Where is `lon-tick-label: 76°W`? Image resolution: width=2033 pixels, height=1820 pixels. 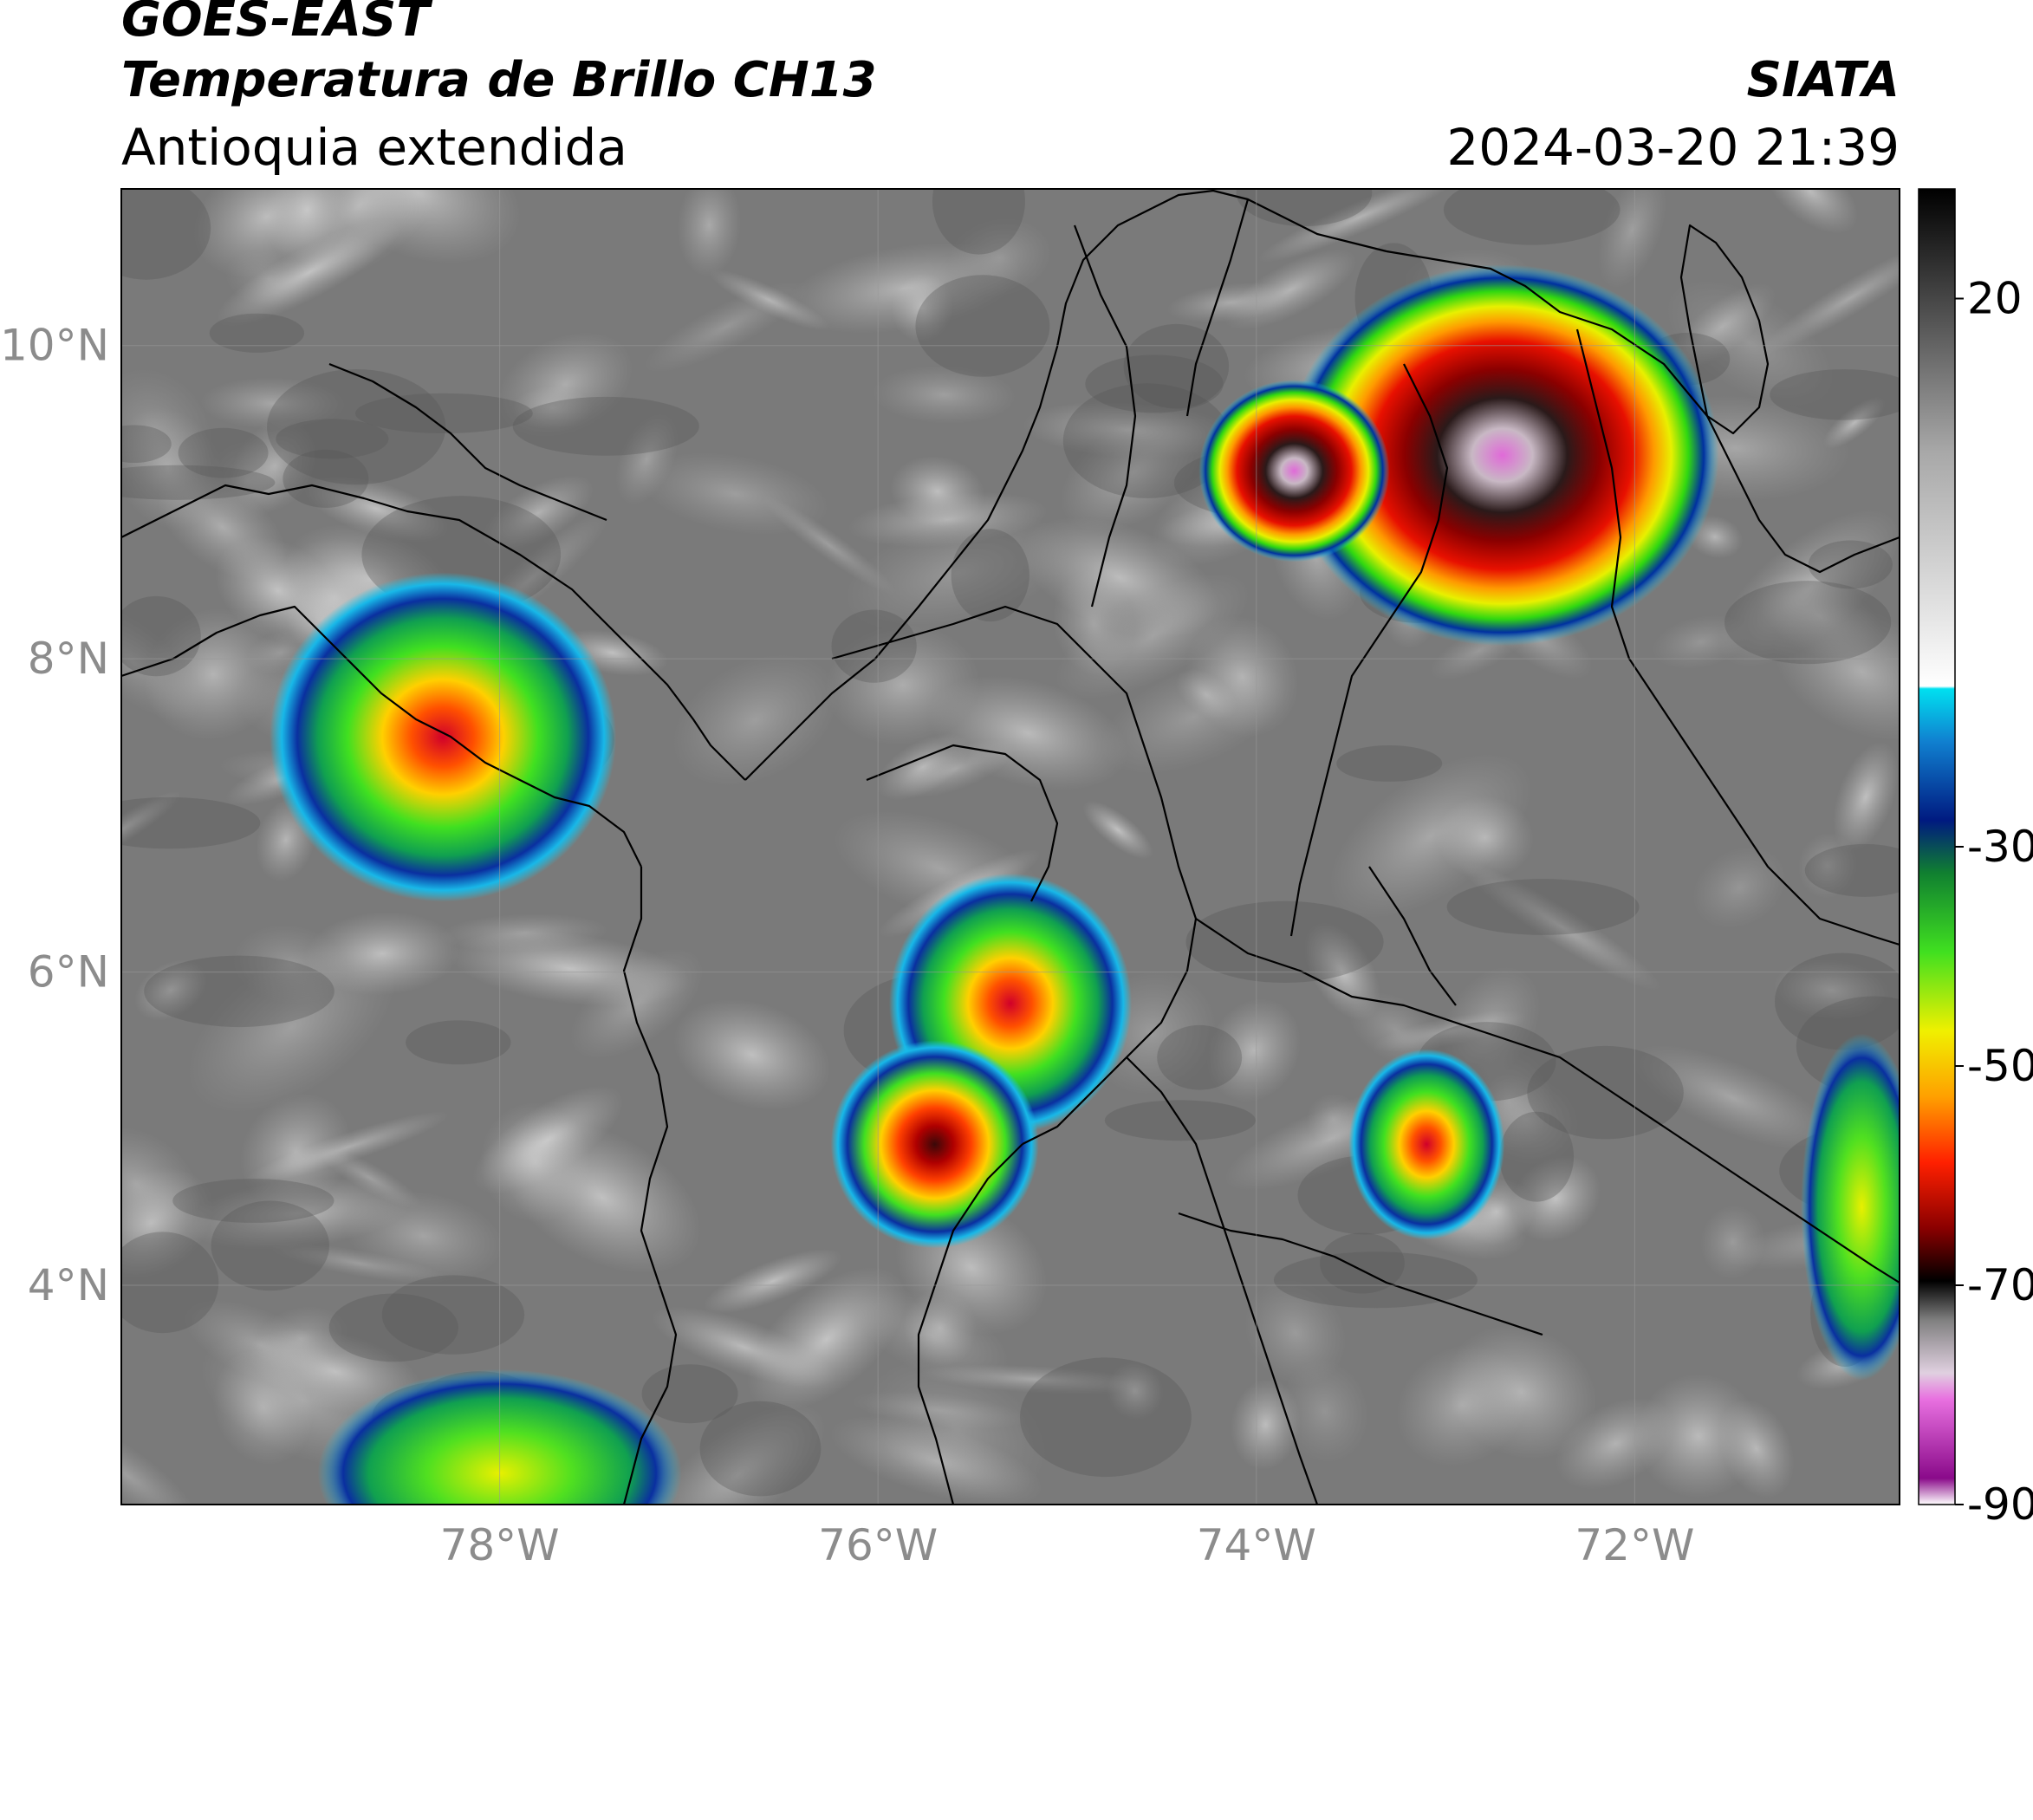
lon-tick-label: 76°W is located at coordinates (878, 1545).